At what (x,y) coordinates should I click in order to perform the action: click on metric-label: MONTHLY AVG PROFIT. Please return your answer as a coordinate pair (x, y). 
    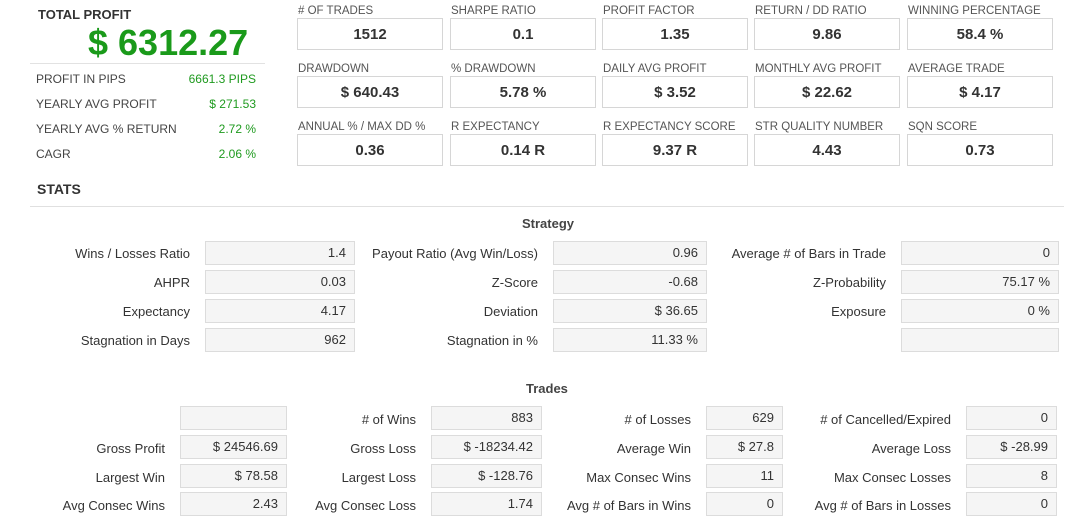
    Looking at the image, I should click on (818, 69).